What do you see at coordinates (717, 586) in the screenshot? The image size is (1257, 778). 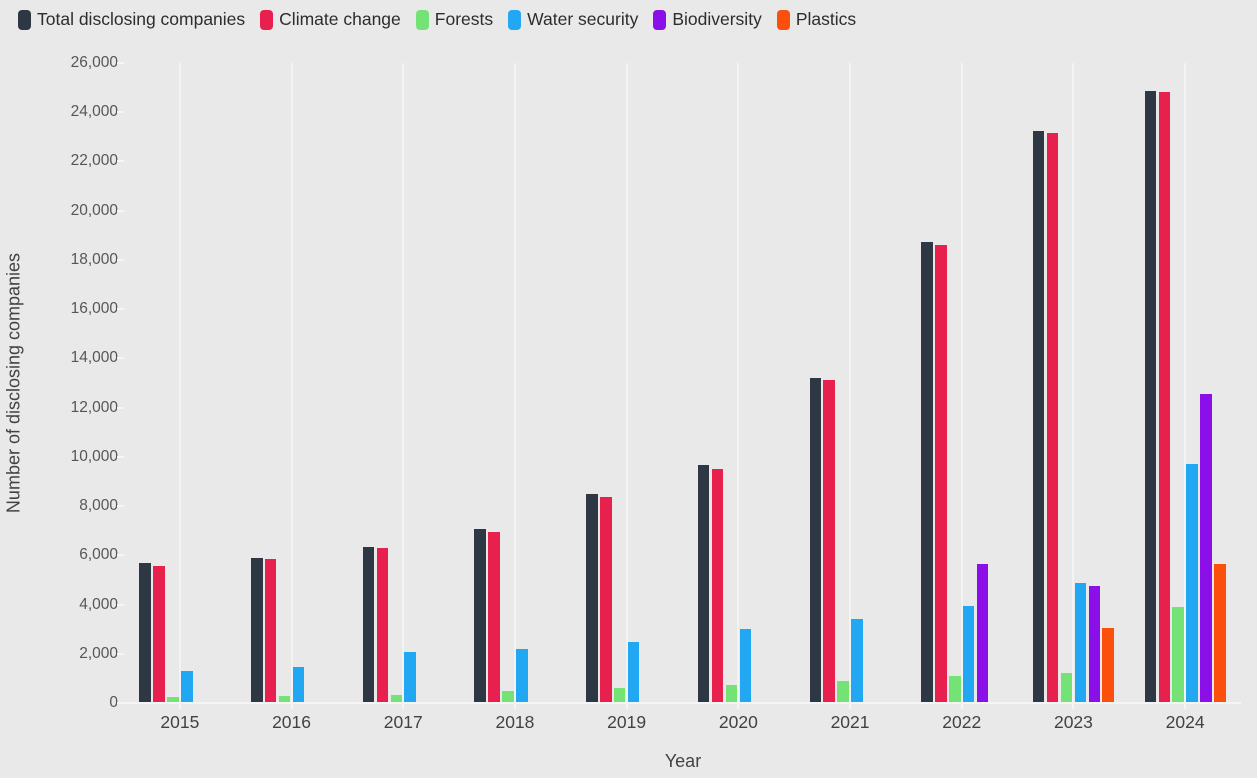 I see `bar-climate-change-2020` at bounding box center [717, 586].